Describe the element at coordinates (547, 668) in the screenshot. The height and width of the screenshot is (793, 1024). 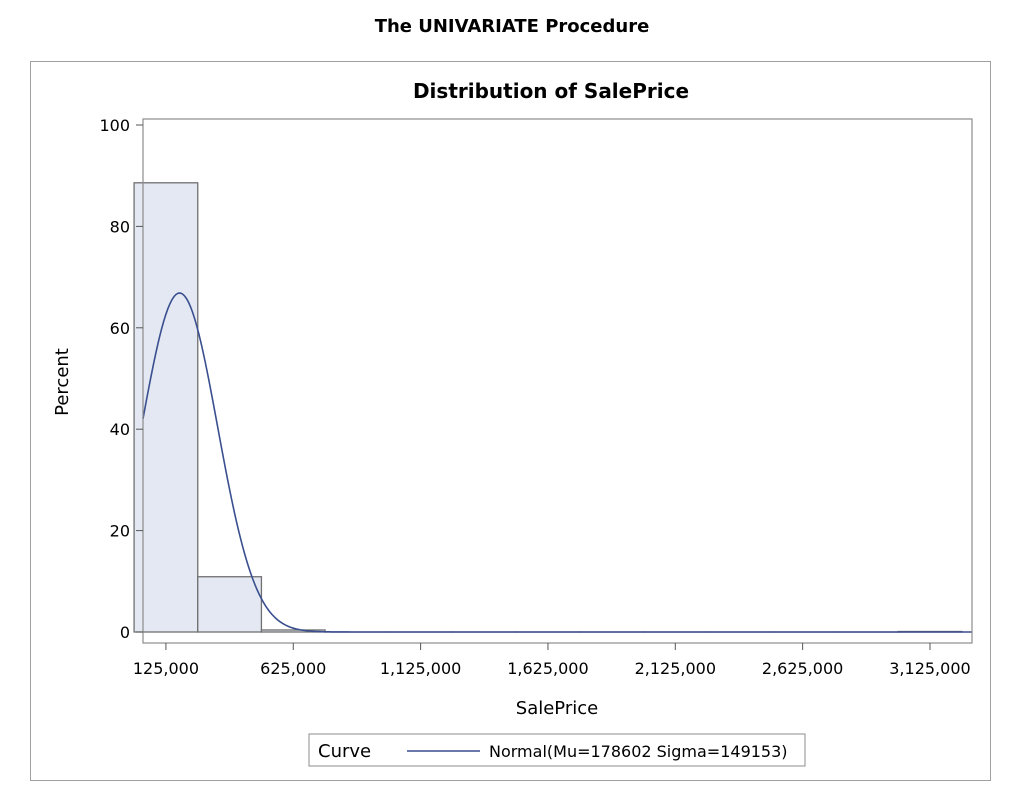
I see `x-tick-label: 1,625,000` at that location.